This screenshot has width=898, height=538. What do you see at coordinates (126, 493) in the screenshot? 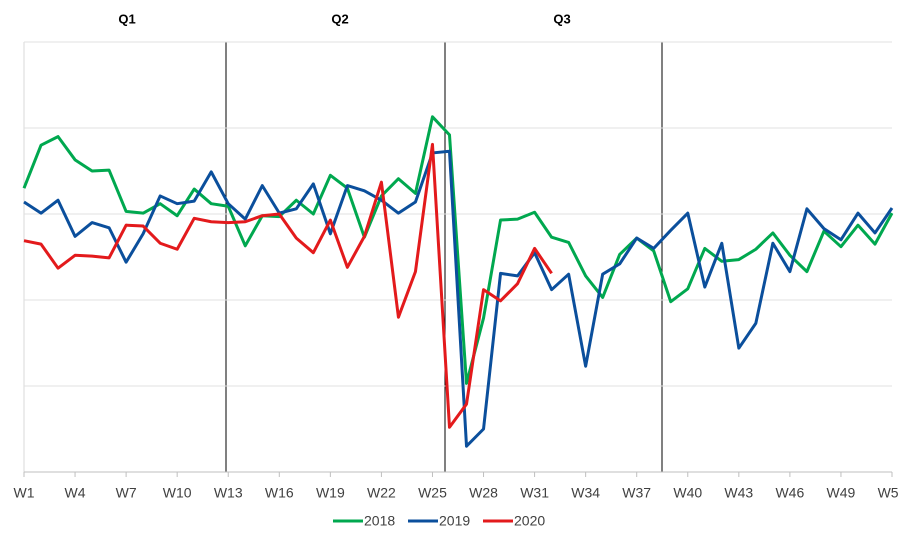
I see `x-tick-label: W7` at bounding box center [126, 493].